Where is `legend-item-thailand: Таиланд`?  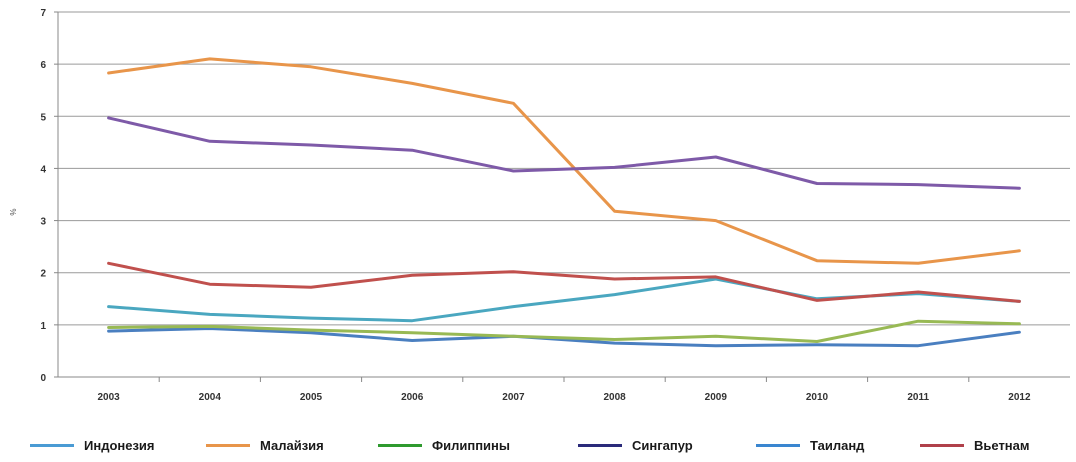 legend-item-thailand: Таиланд is located at coordinates (810, 445).